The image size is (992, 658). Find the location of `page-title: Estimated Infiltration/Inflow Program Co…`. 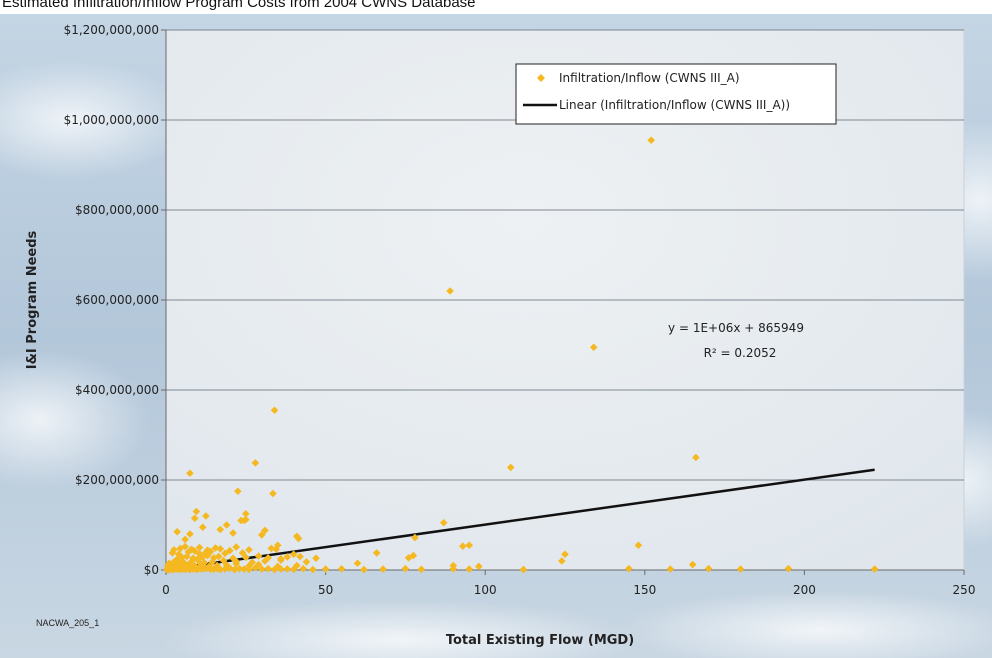

page-title: Estimated Infiltration/Inflow Program Co… is located at coordinates (239, 5).